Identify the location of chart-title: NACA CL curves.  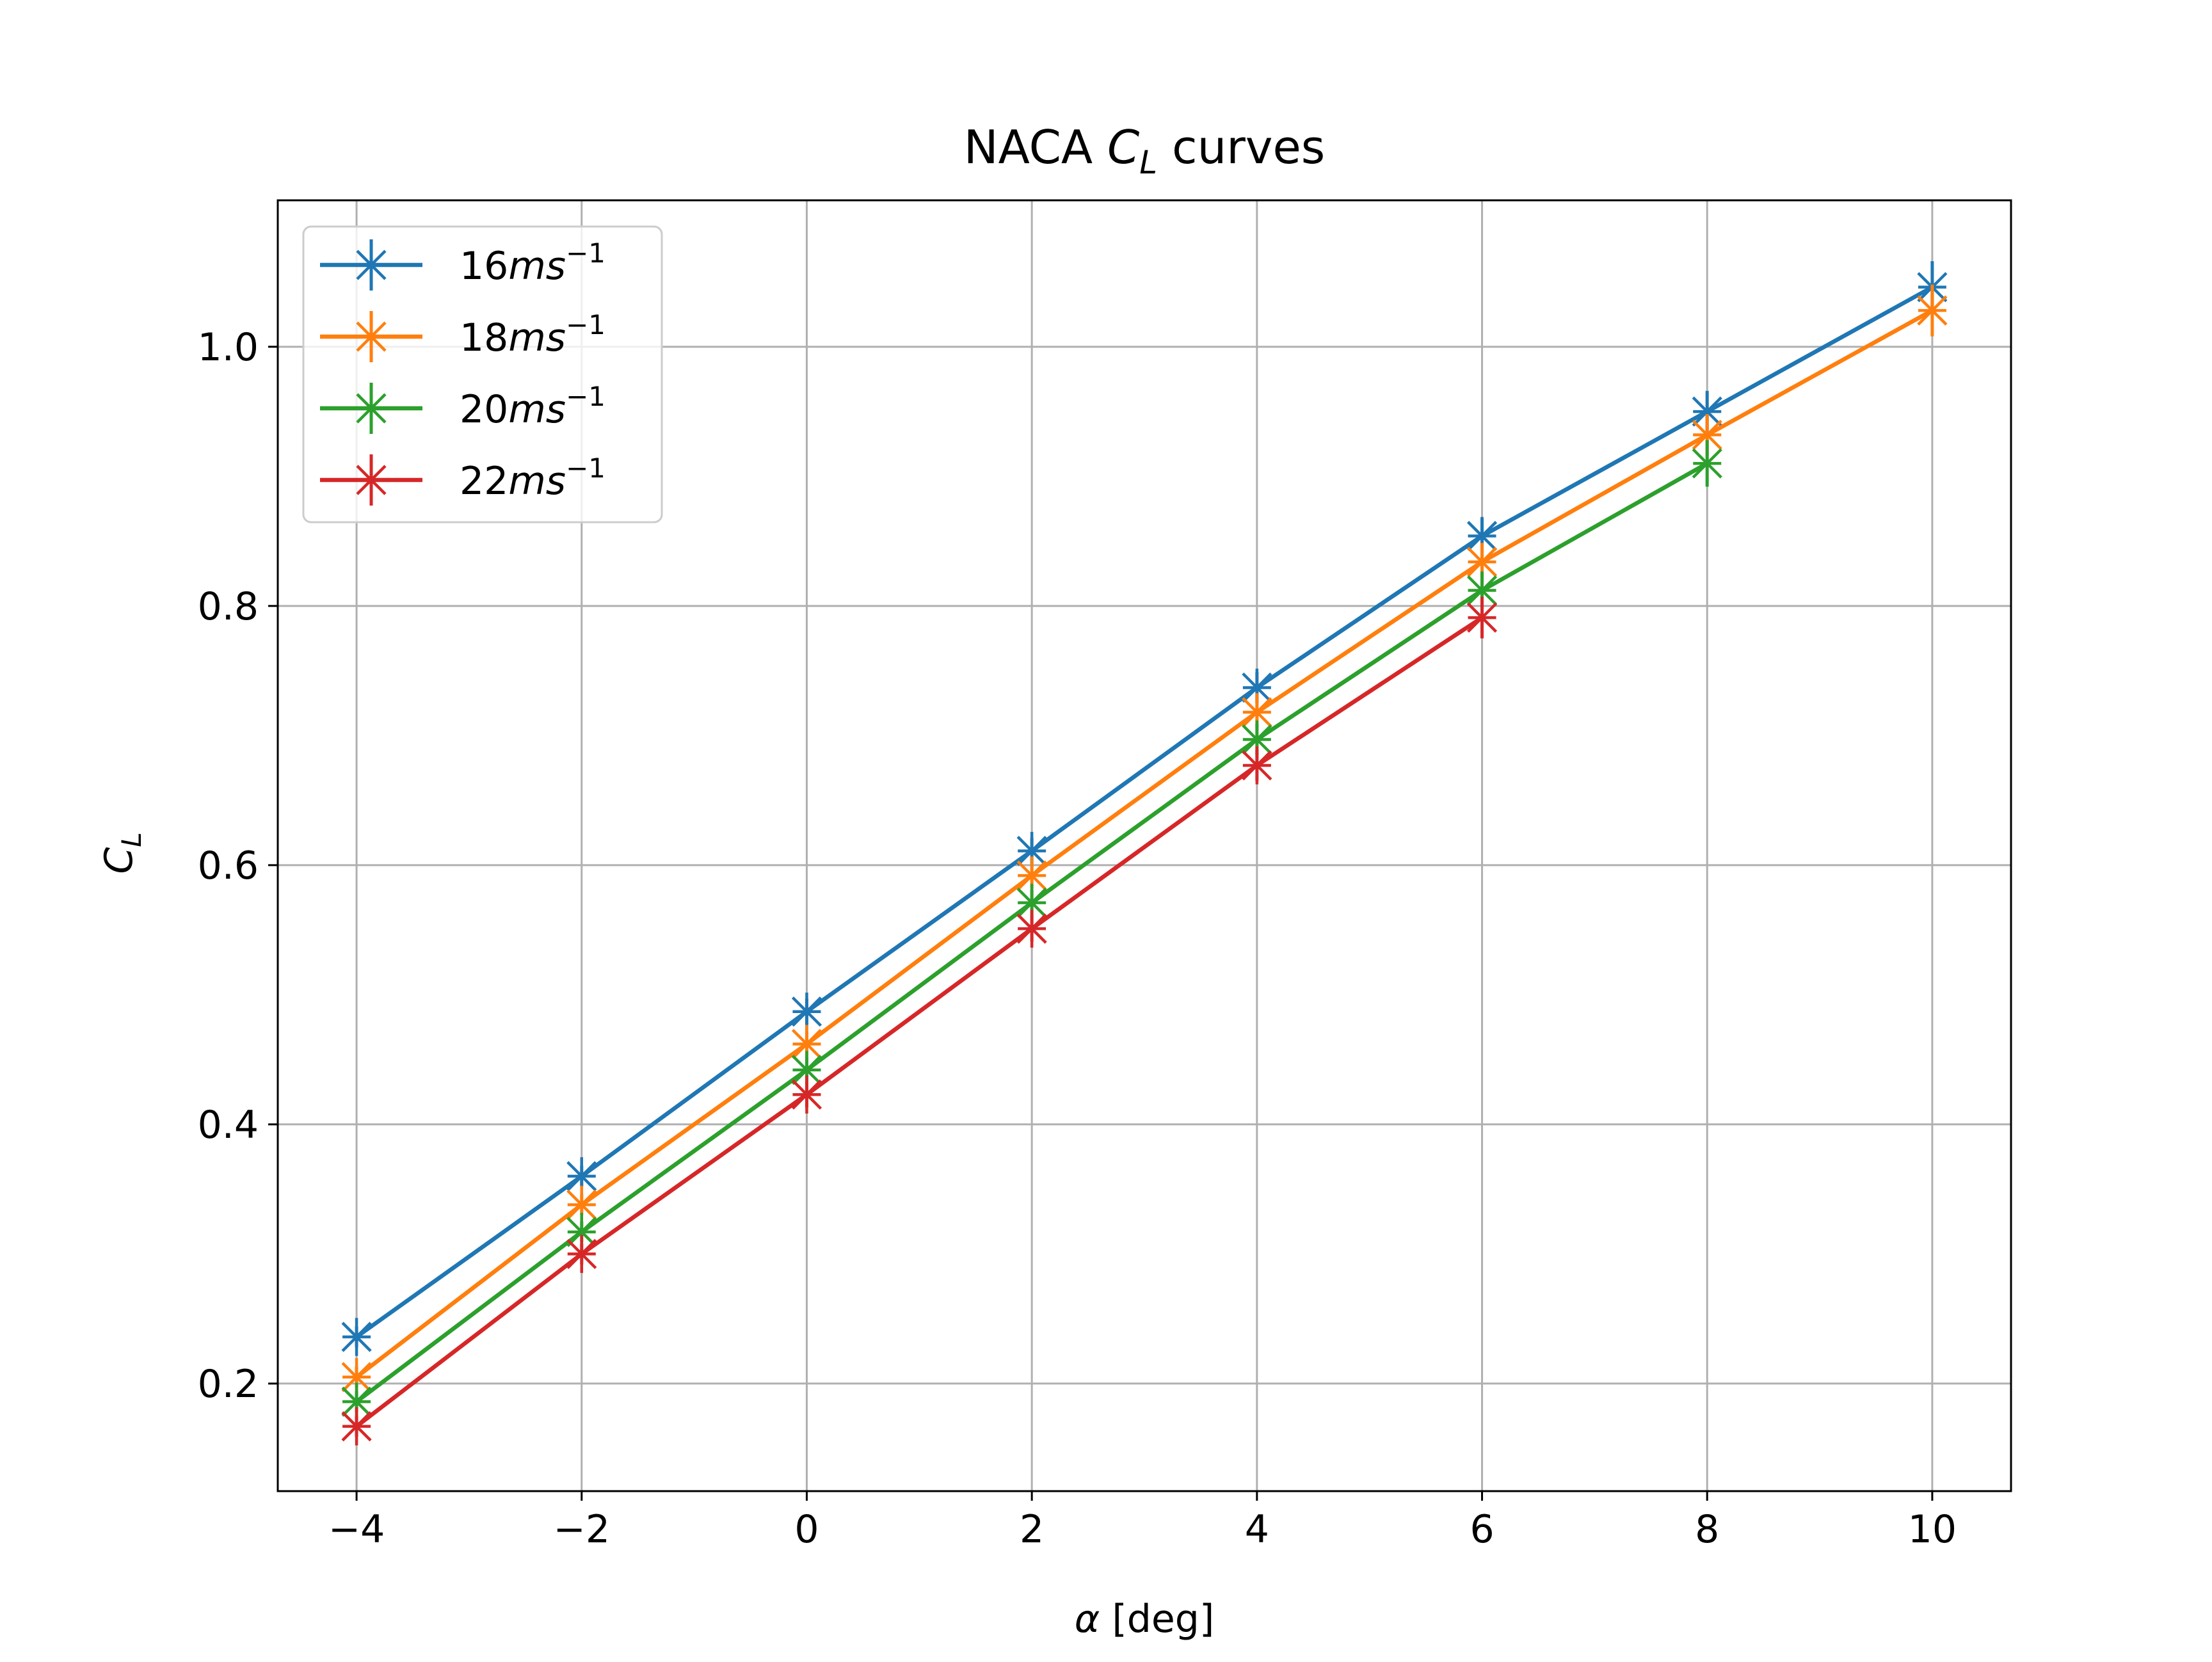
(1145, 150).